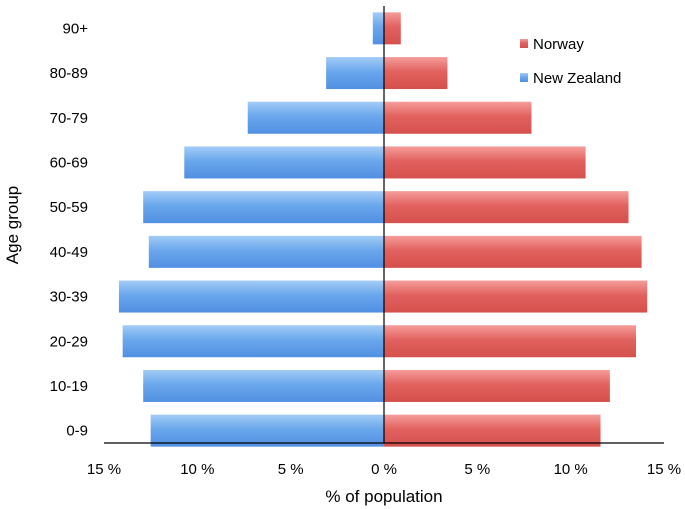 Image resolution: width=685 pixels, height=509 pixels. Describe the element at coordinates (69, 207) in the screenshot. I see `y-tick-label-50-59: 50-59` at that location.